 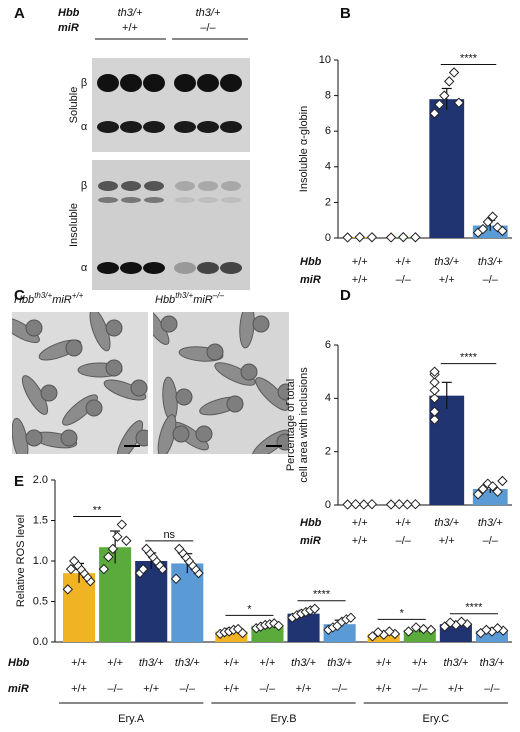 I want to click on y-tick-label: 4, so click(x=328, y=167).